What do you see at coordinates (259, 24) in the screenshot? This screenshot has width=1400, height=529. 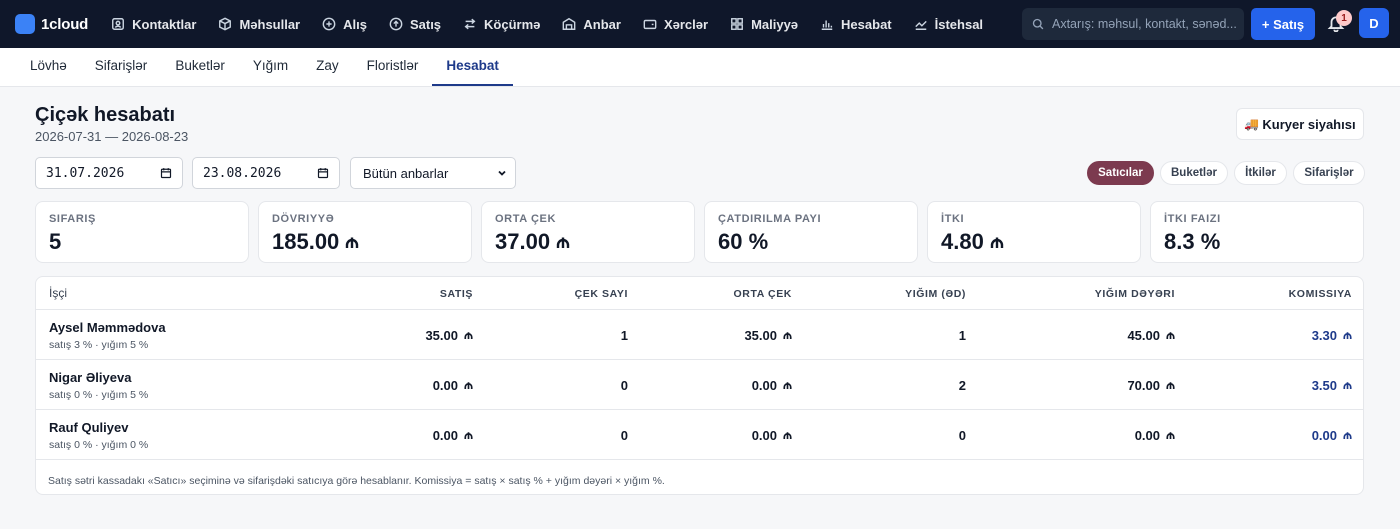 I see `nav-item-products: Məhsullar` at bounding box center [259, 24].